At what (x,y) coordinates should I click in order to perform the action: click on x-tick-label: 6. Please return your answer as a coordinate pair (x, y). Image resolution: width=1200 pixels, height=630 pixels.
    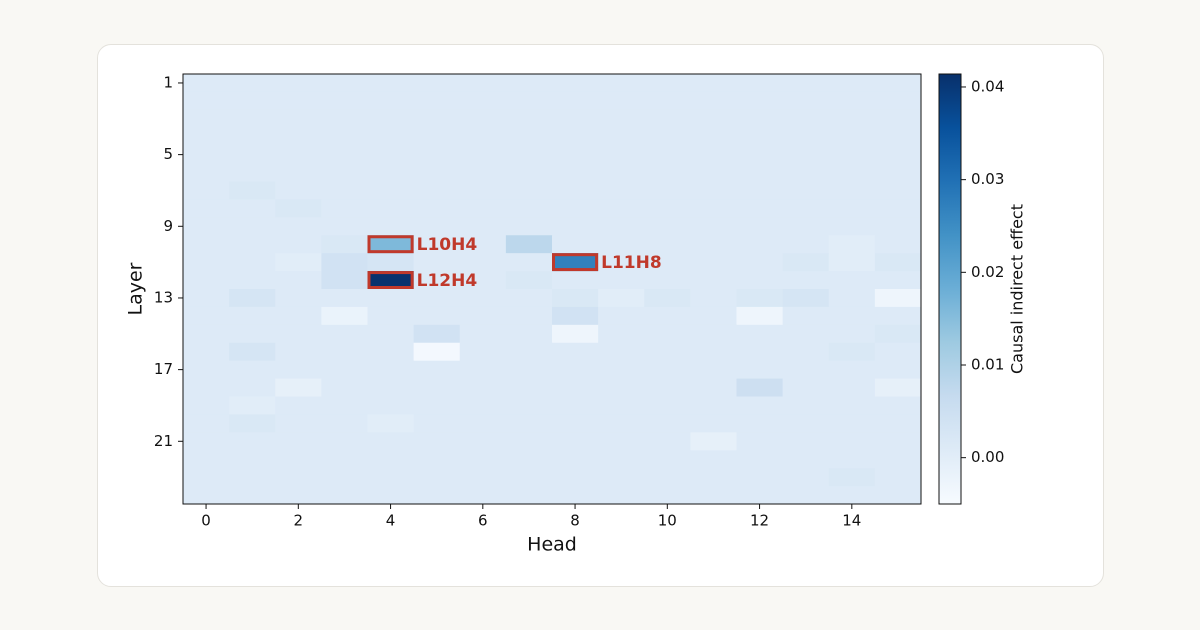
    Looking at the image, I should click on (483, 521).